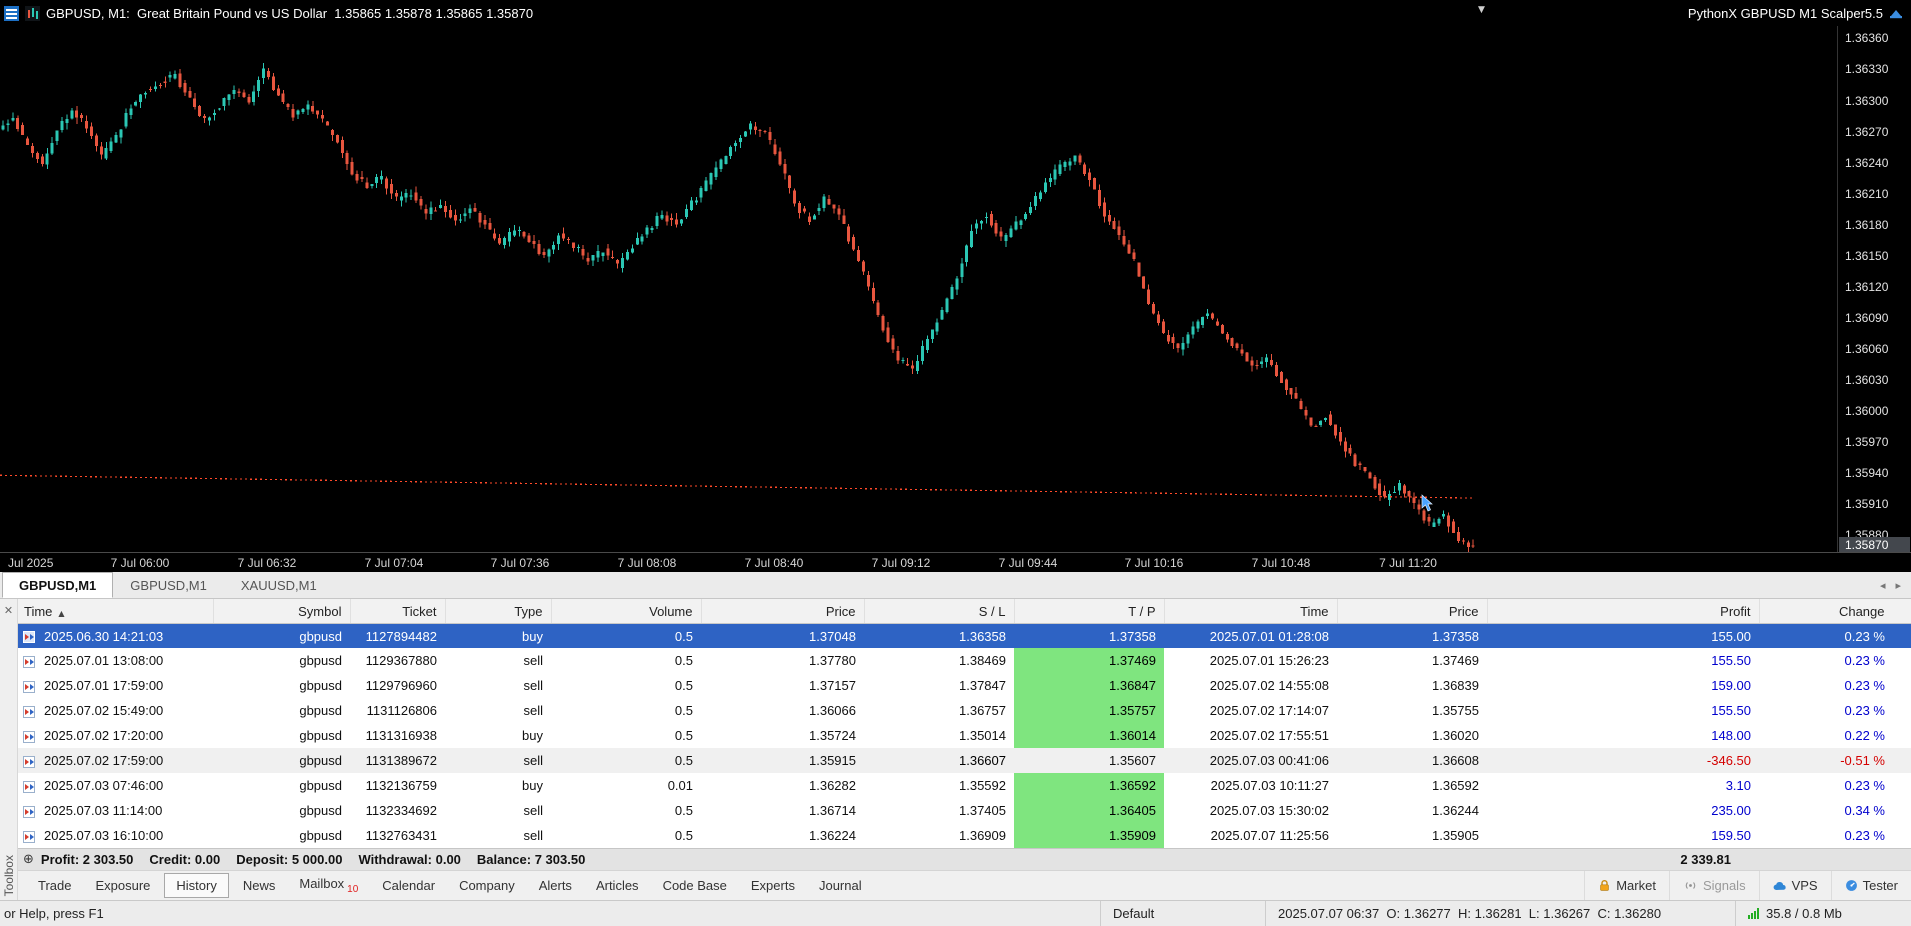 This screenshot has width=1911, height=926. I want to click on cell-take-profit: 1.35607, so click(1089, 761).